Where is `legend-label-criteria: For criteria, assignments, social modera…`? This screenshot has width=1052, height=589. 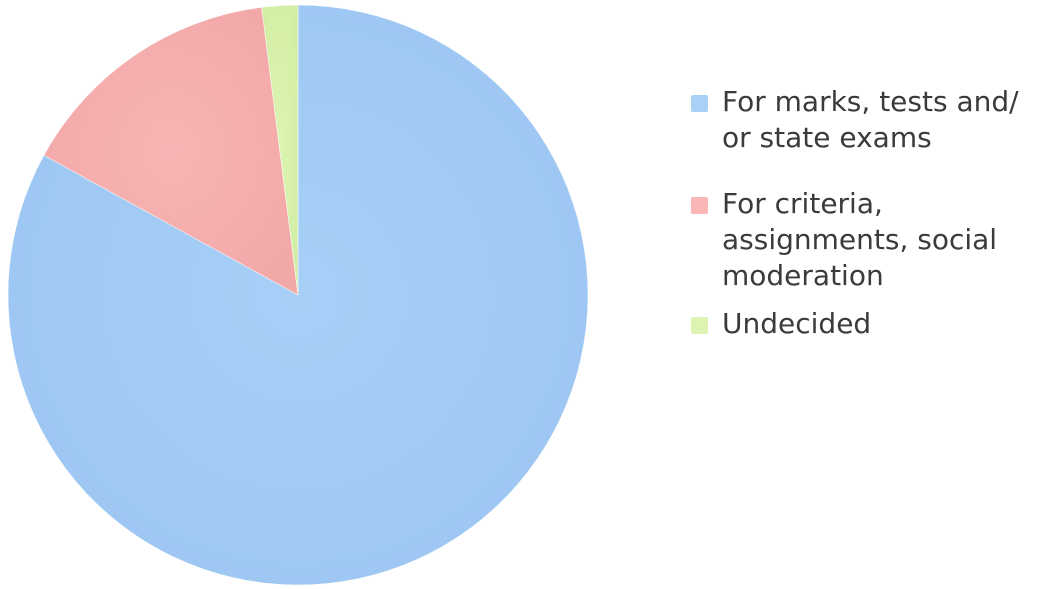
legend-label-criteria: For criteria, assignments, social modera… is located at coordinates (860, 239).